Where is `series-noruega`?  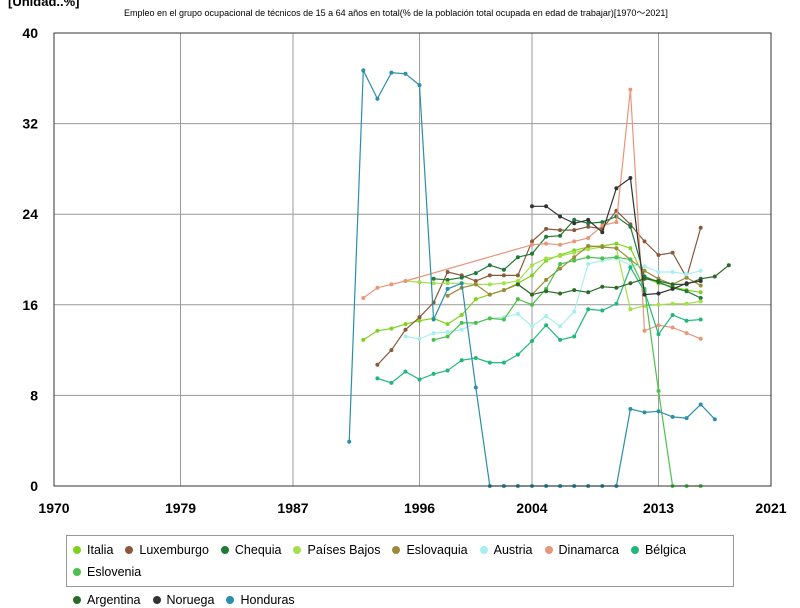 series-noruega is located at coordinates (616, 236).